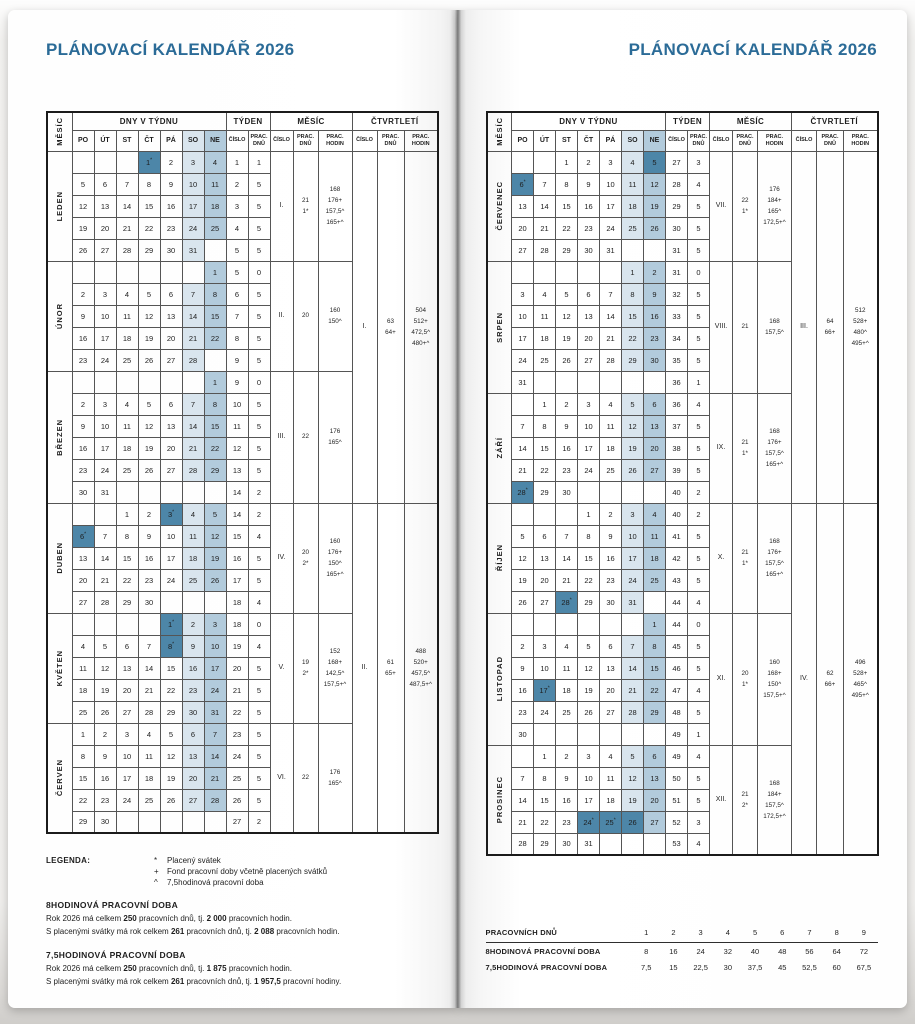 This screenshot has width=915, height=1024. What do you see at coordinates (237, 206) in the screenshot?
I see `week-number-cell: 3` at bounding box center [237, 206].